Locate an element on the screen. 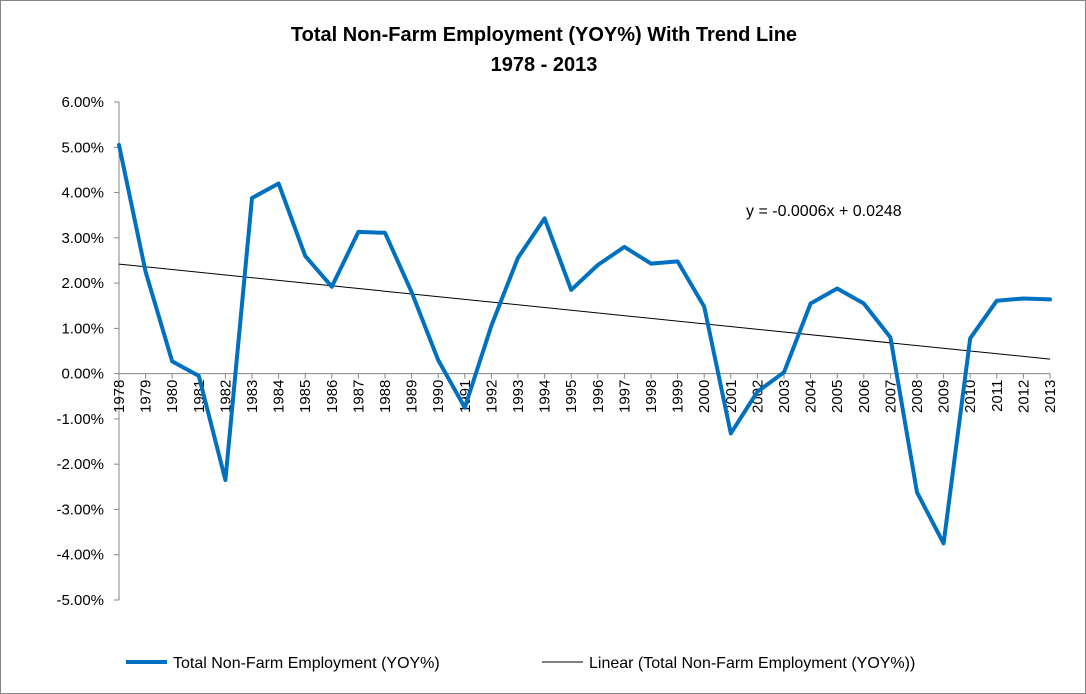  x-tick-label: 1988 is located at coordinates (385, 396).